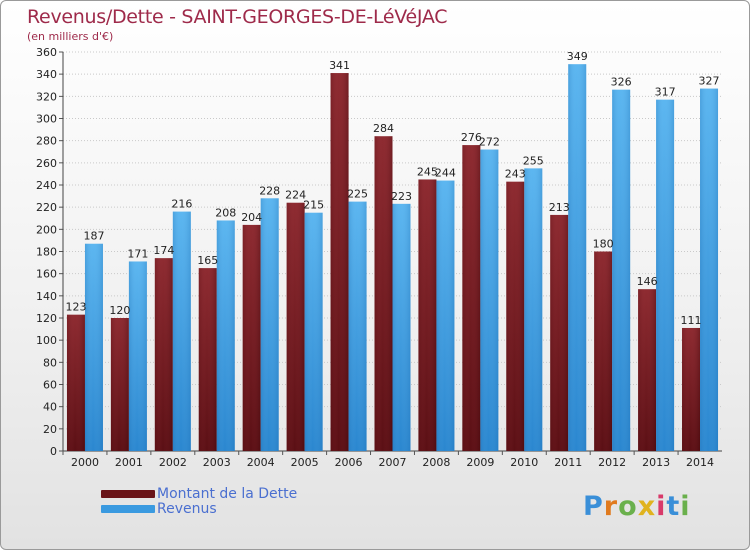 This screenshot has height=550, width=750. What do you see at coordinates (339, 65) in the screenshot?
I see `data-label-debt: 341` at bounding box center [339, 65].